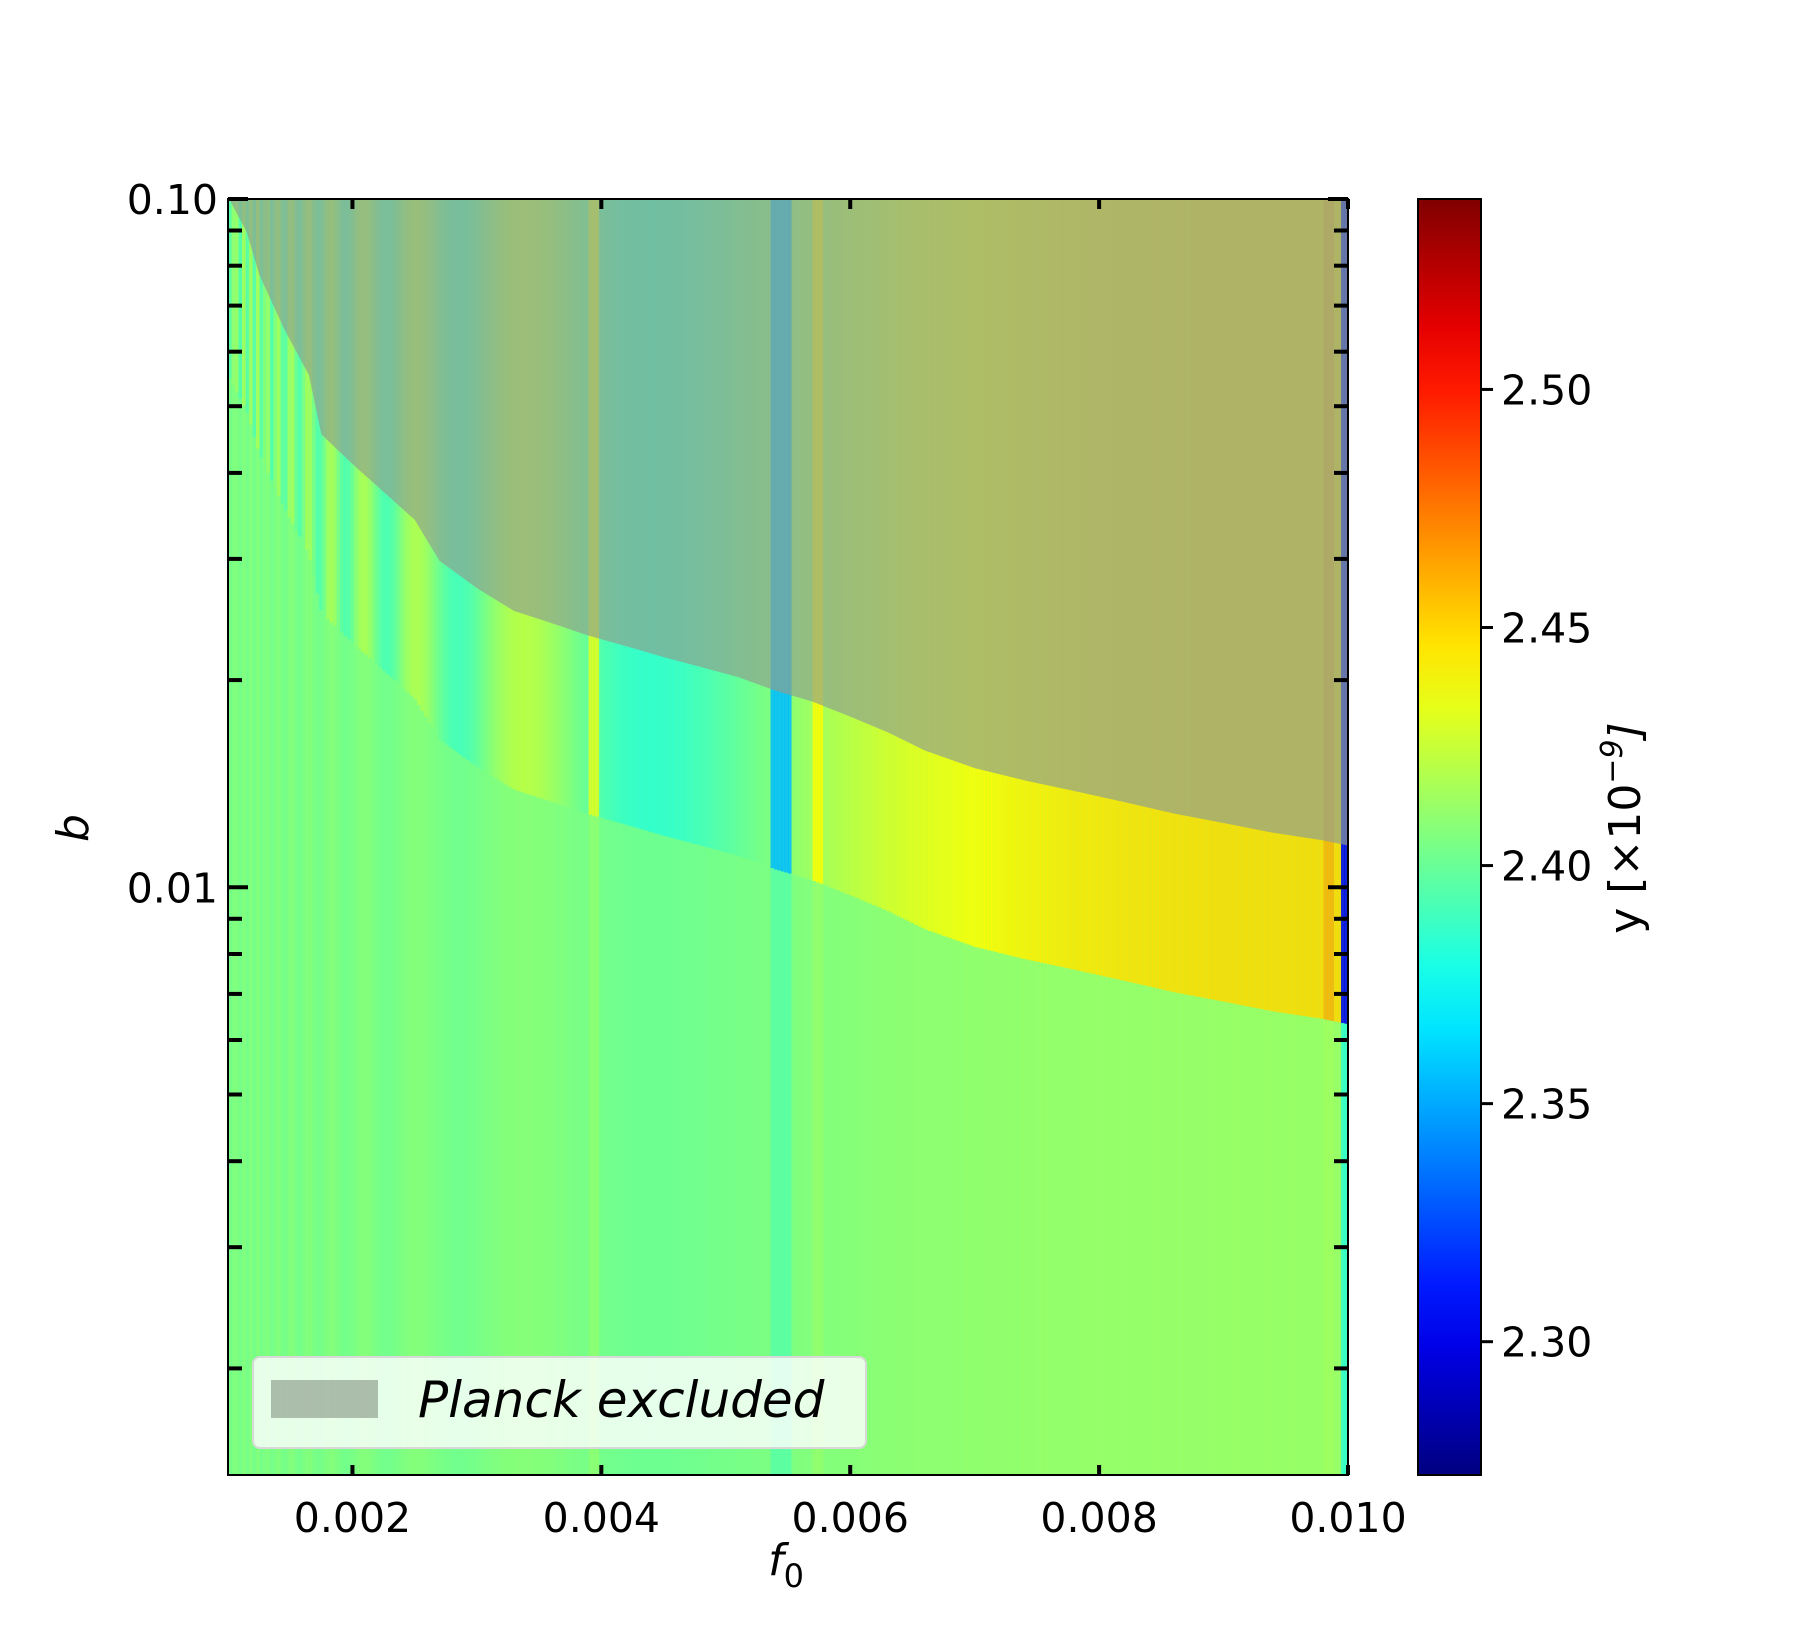 The height and width of the screenshot is (1650, 1800). I want to click on x-tick-label: 0.004, so click(601, 1518).